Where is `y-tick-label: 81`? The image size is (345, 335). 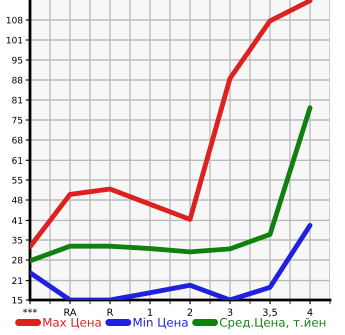 y-tick-label: 81 is located at coordinates (17, 100).